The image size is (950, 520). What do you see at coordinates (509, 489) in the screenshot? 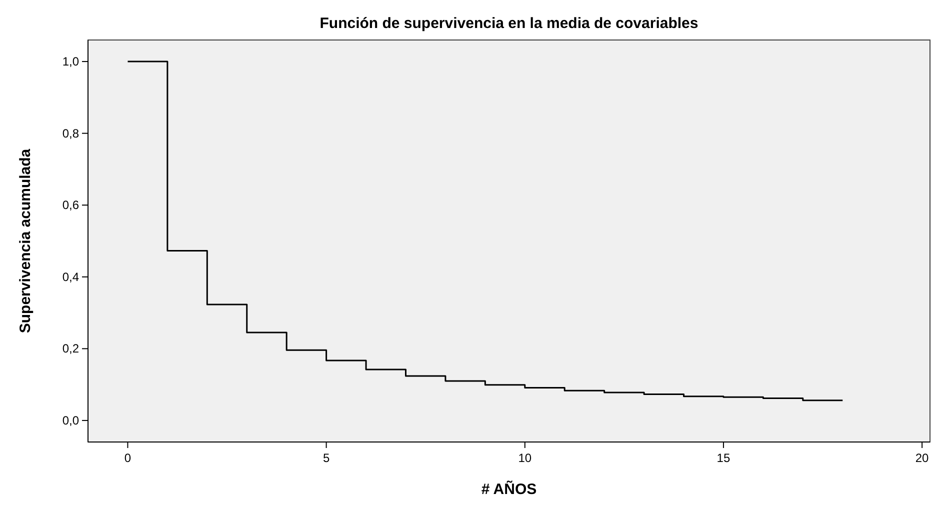
I see `x-axis-title: # AÑOS` at bounding box center [509, 489].